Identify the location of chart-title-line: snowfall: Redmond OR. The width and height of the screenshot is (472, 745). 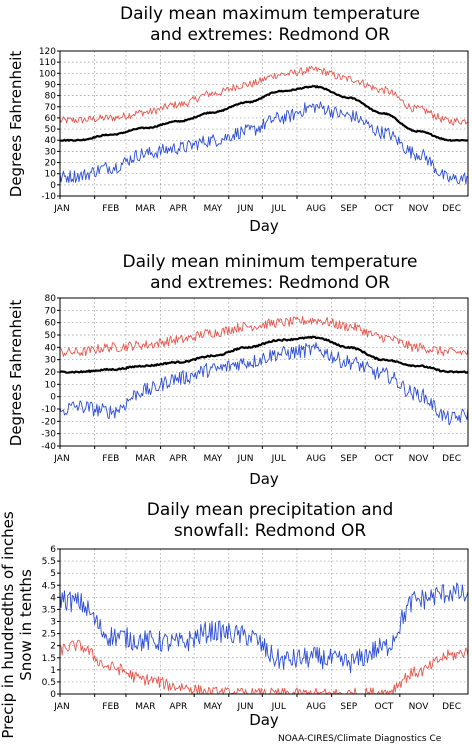
(270, 531).